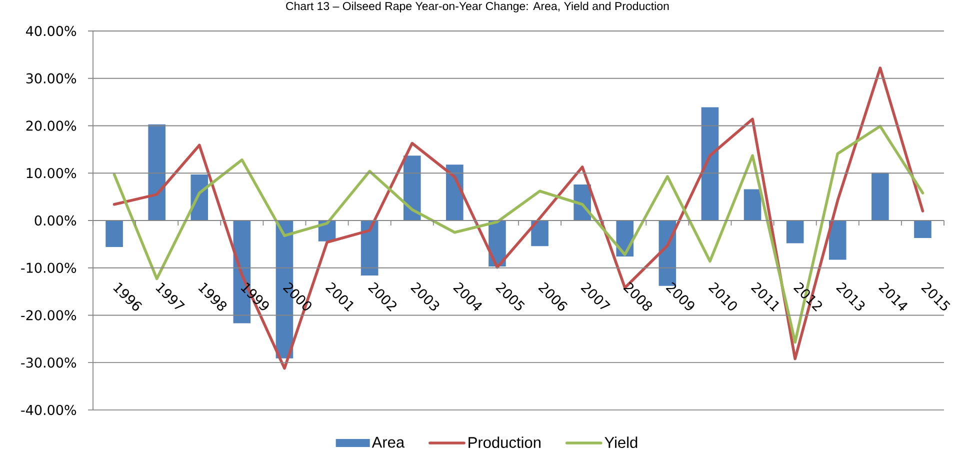 This screenshot has width=955, height=462. Describe the element at coordinates (55, 220) in the screenshot. I see `y-tick-label: 0.00%` at that location.